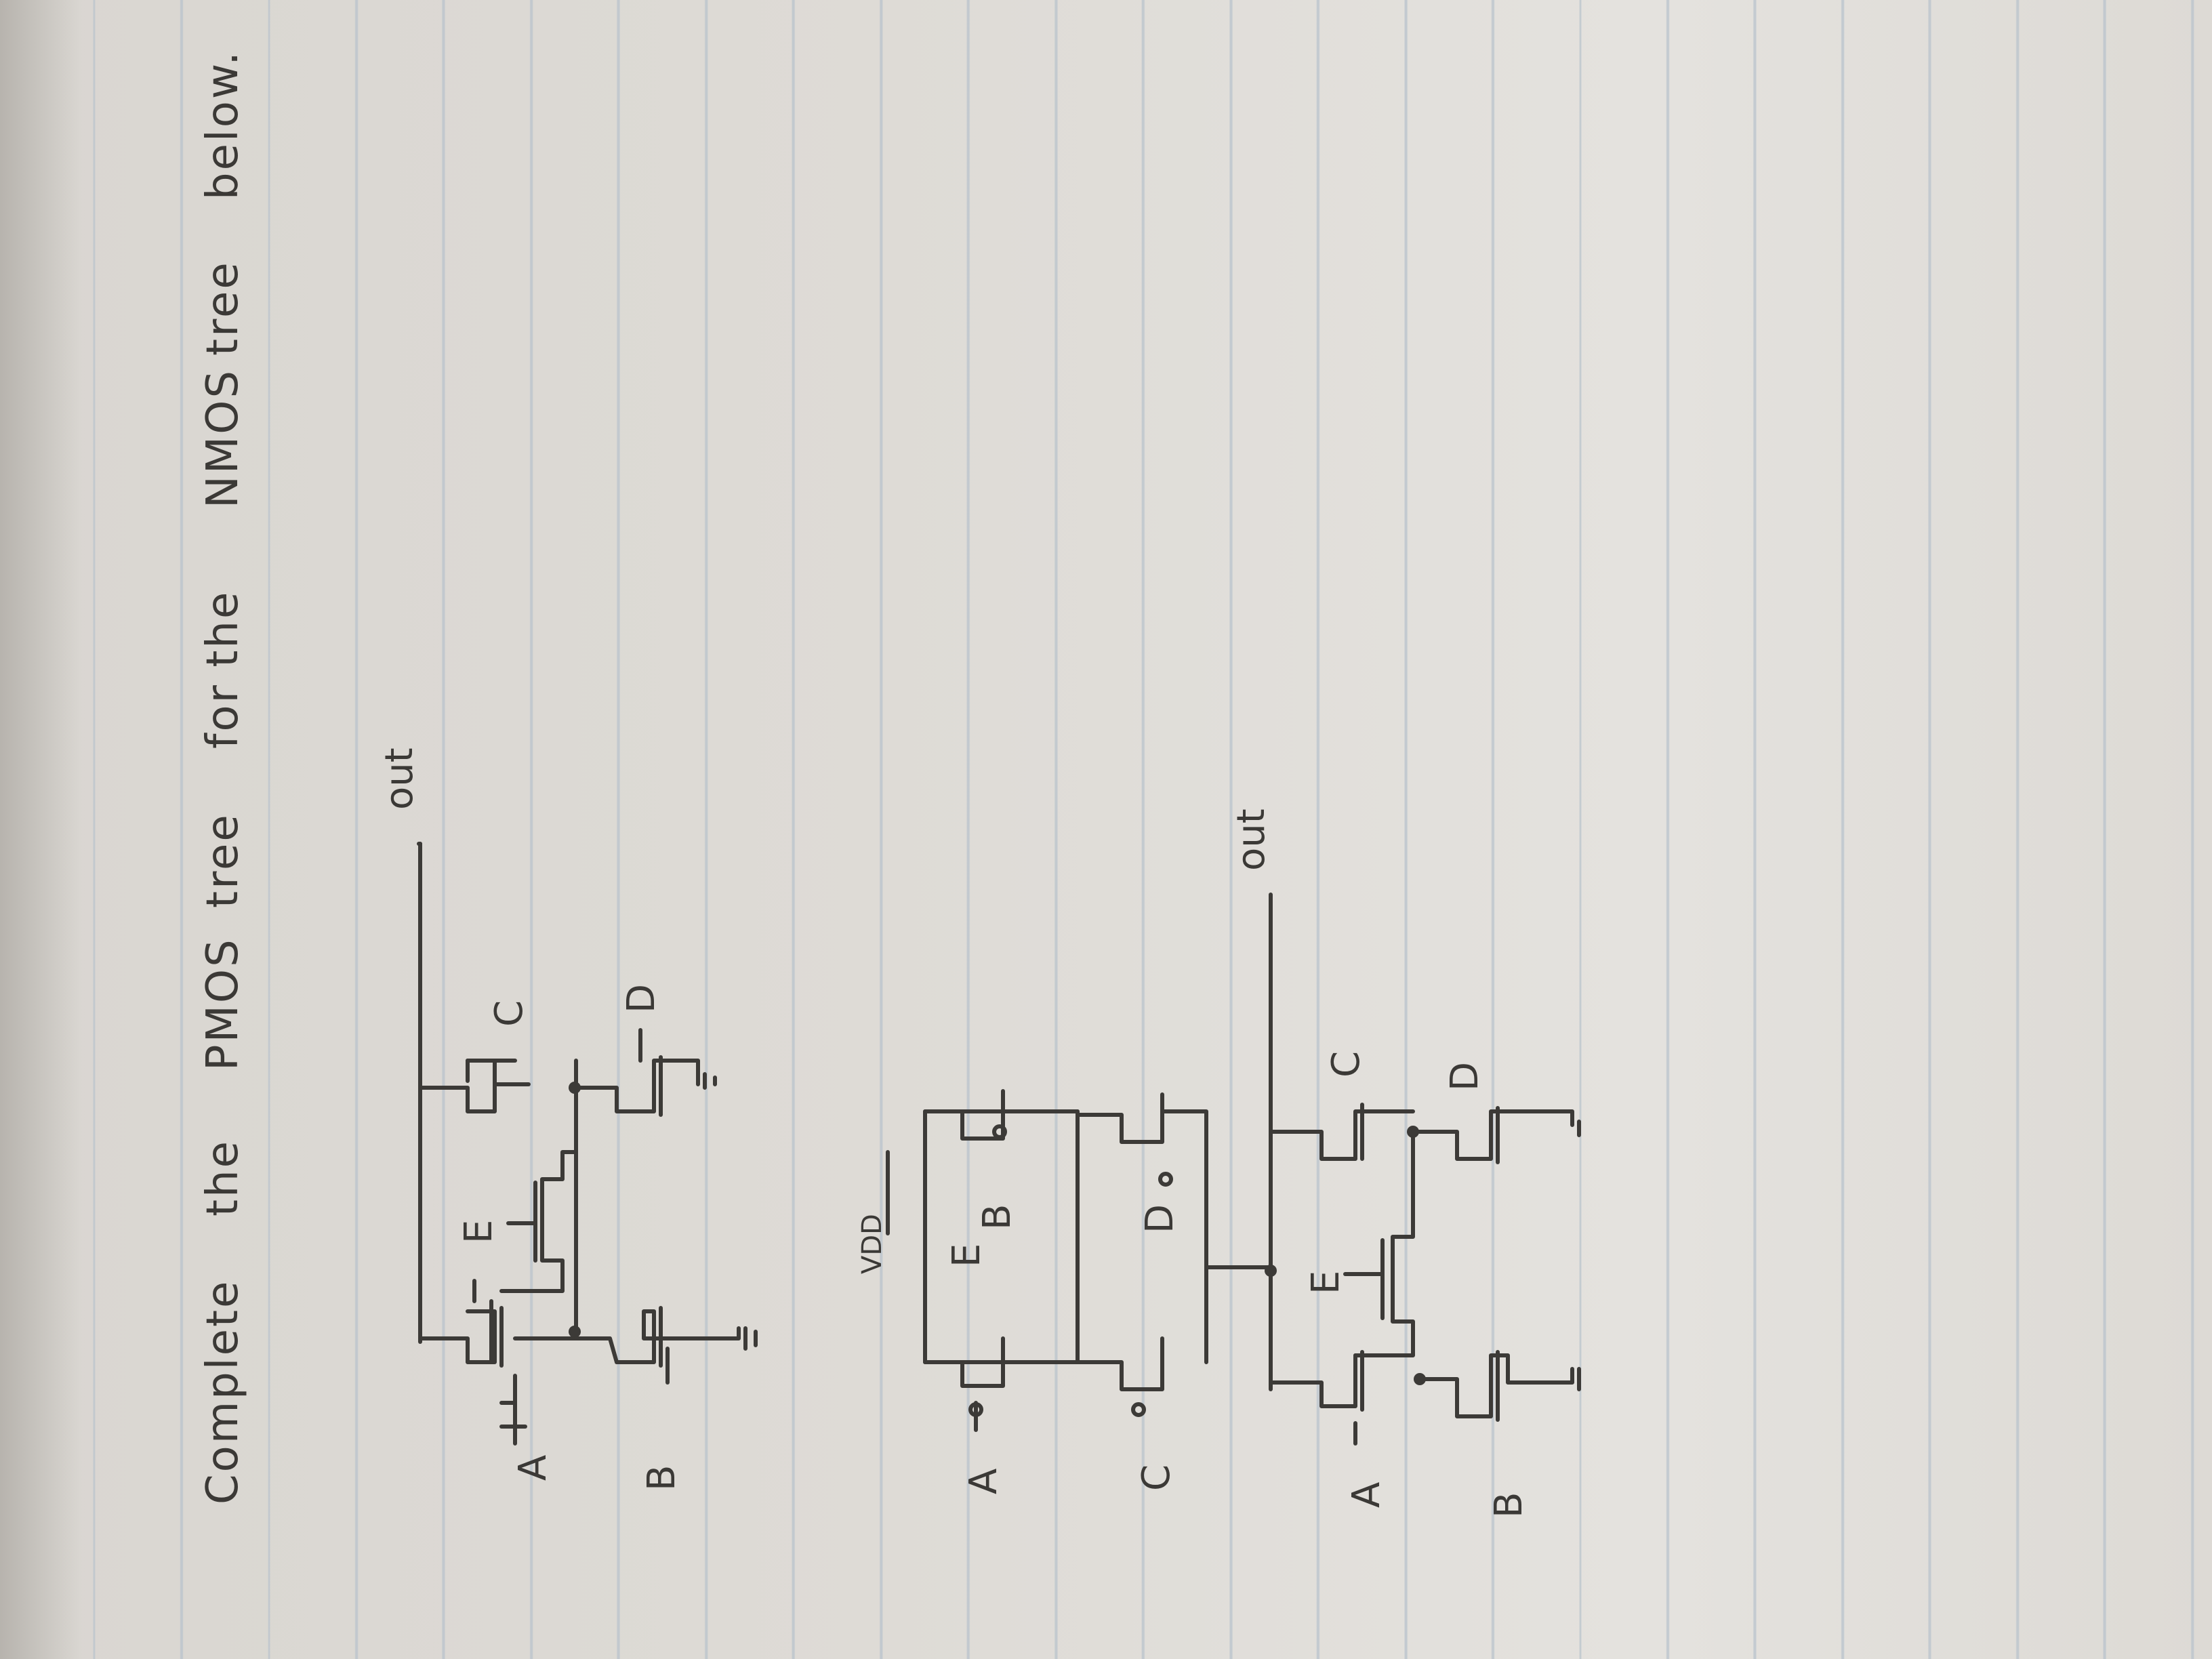  I want to click on pmos-gate-e-label: E, so click(967, 1255).